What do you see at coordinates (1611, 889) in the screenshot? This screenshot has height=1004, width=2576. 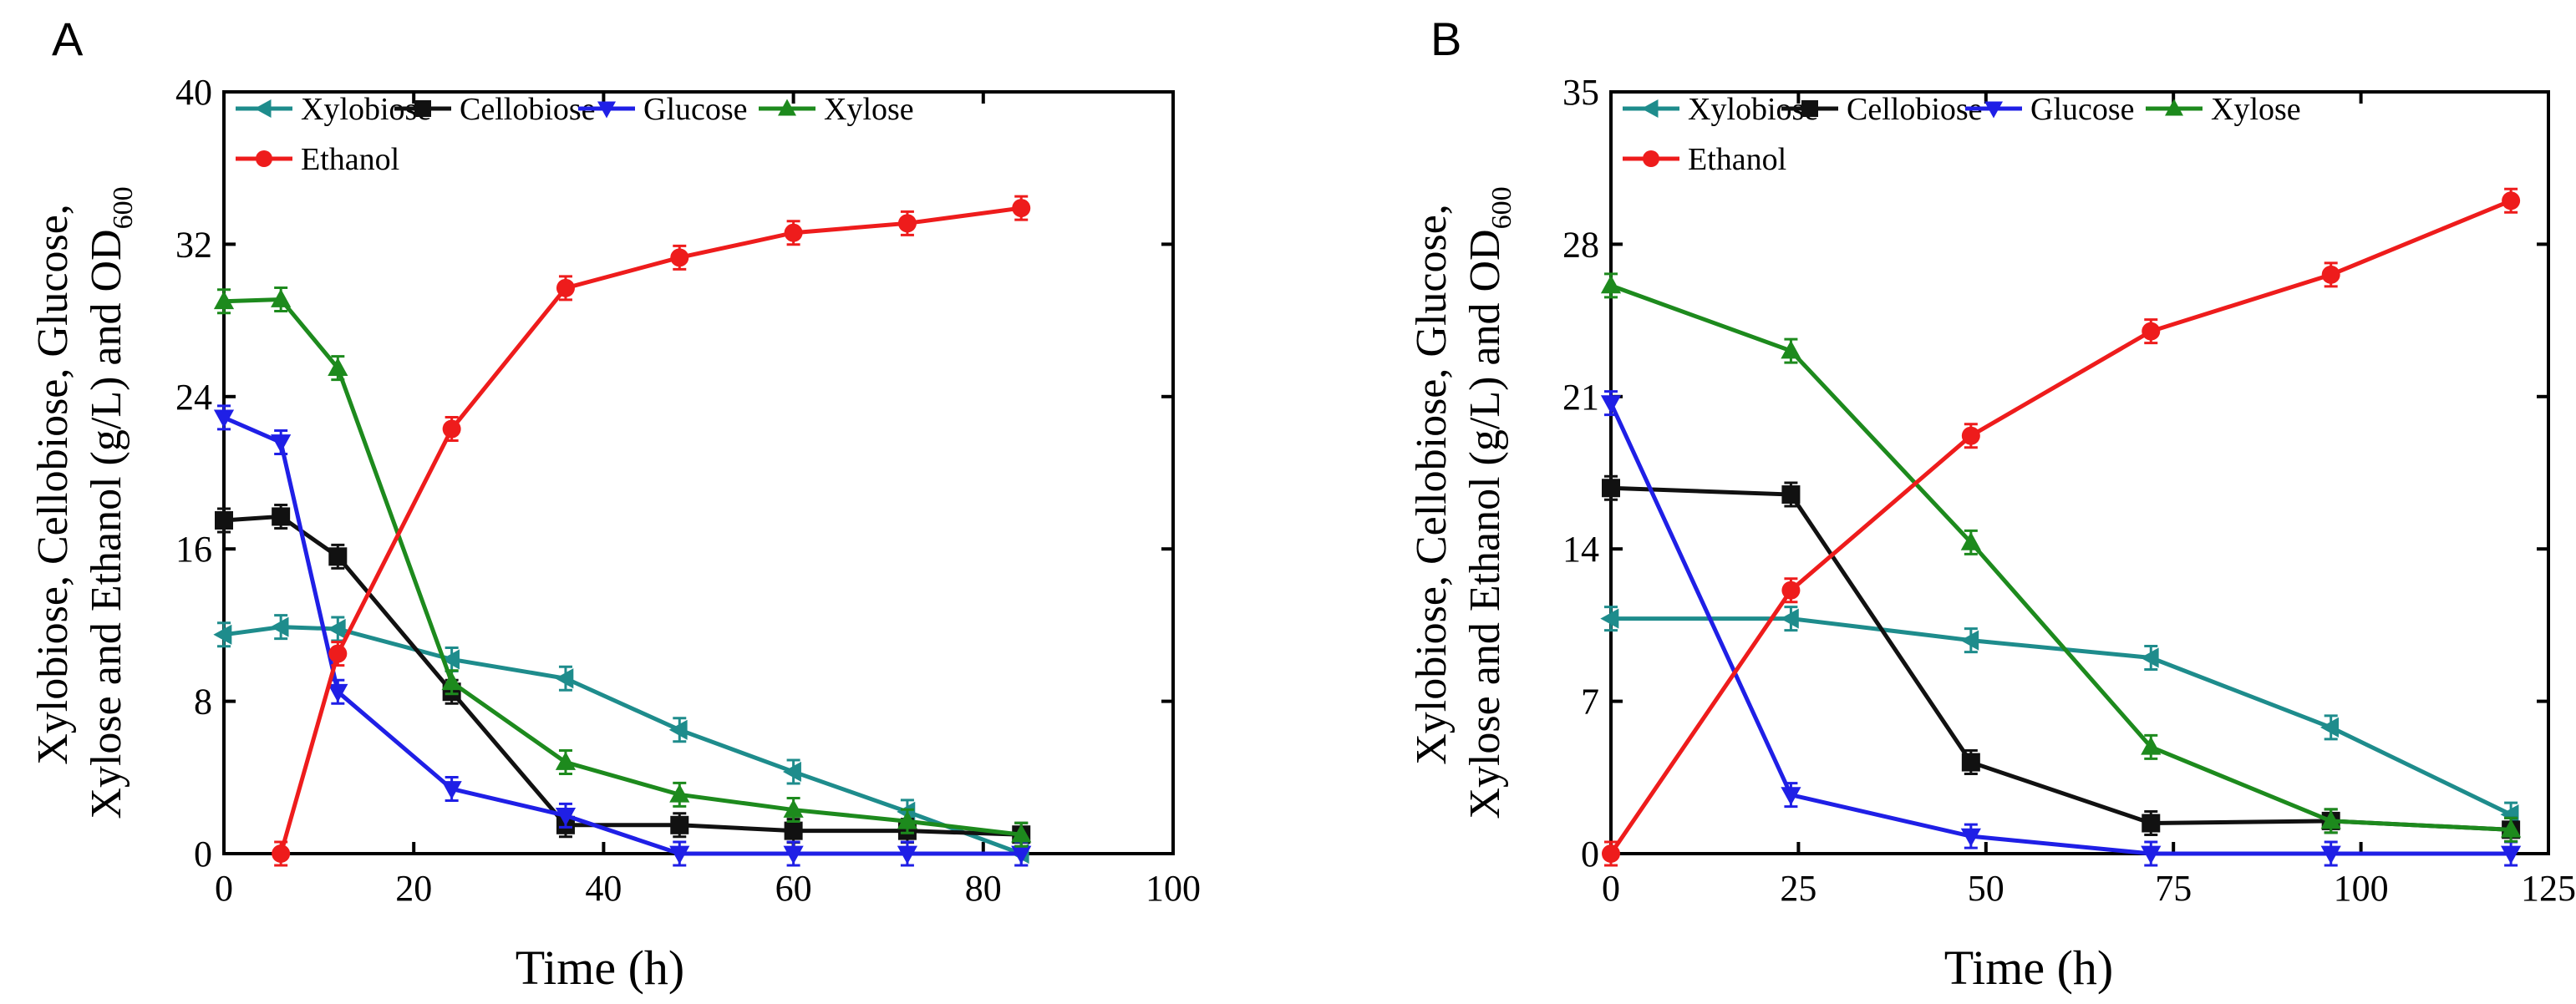 I see `x-tick-label-b: 0` at bounding box center [1611, 889].